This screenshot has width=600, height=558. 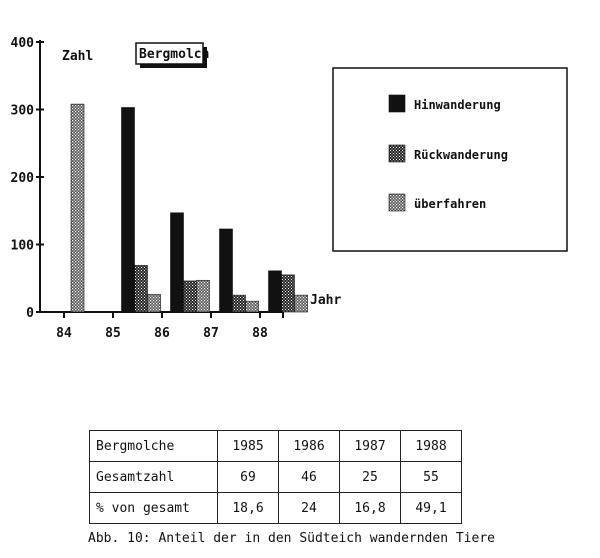 What do you see at coordinates (457, 105) in the screenshot?
I see `legend-label: Hinwanderung` at bounding box center [457, 105].